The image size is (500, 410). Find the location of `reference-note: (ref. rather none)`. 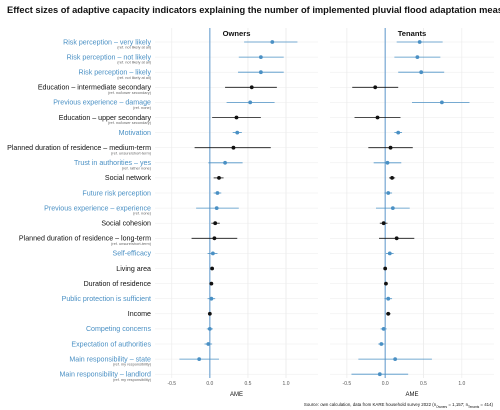

reference-note: (ref. rather none) is located at coordinates (137, 167).